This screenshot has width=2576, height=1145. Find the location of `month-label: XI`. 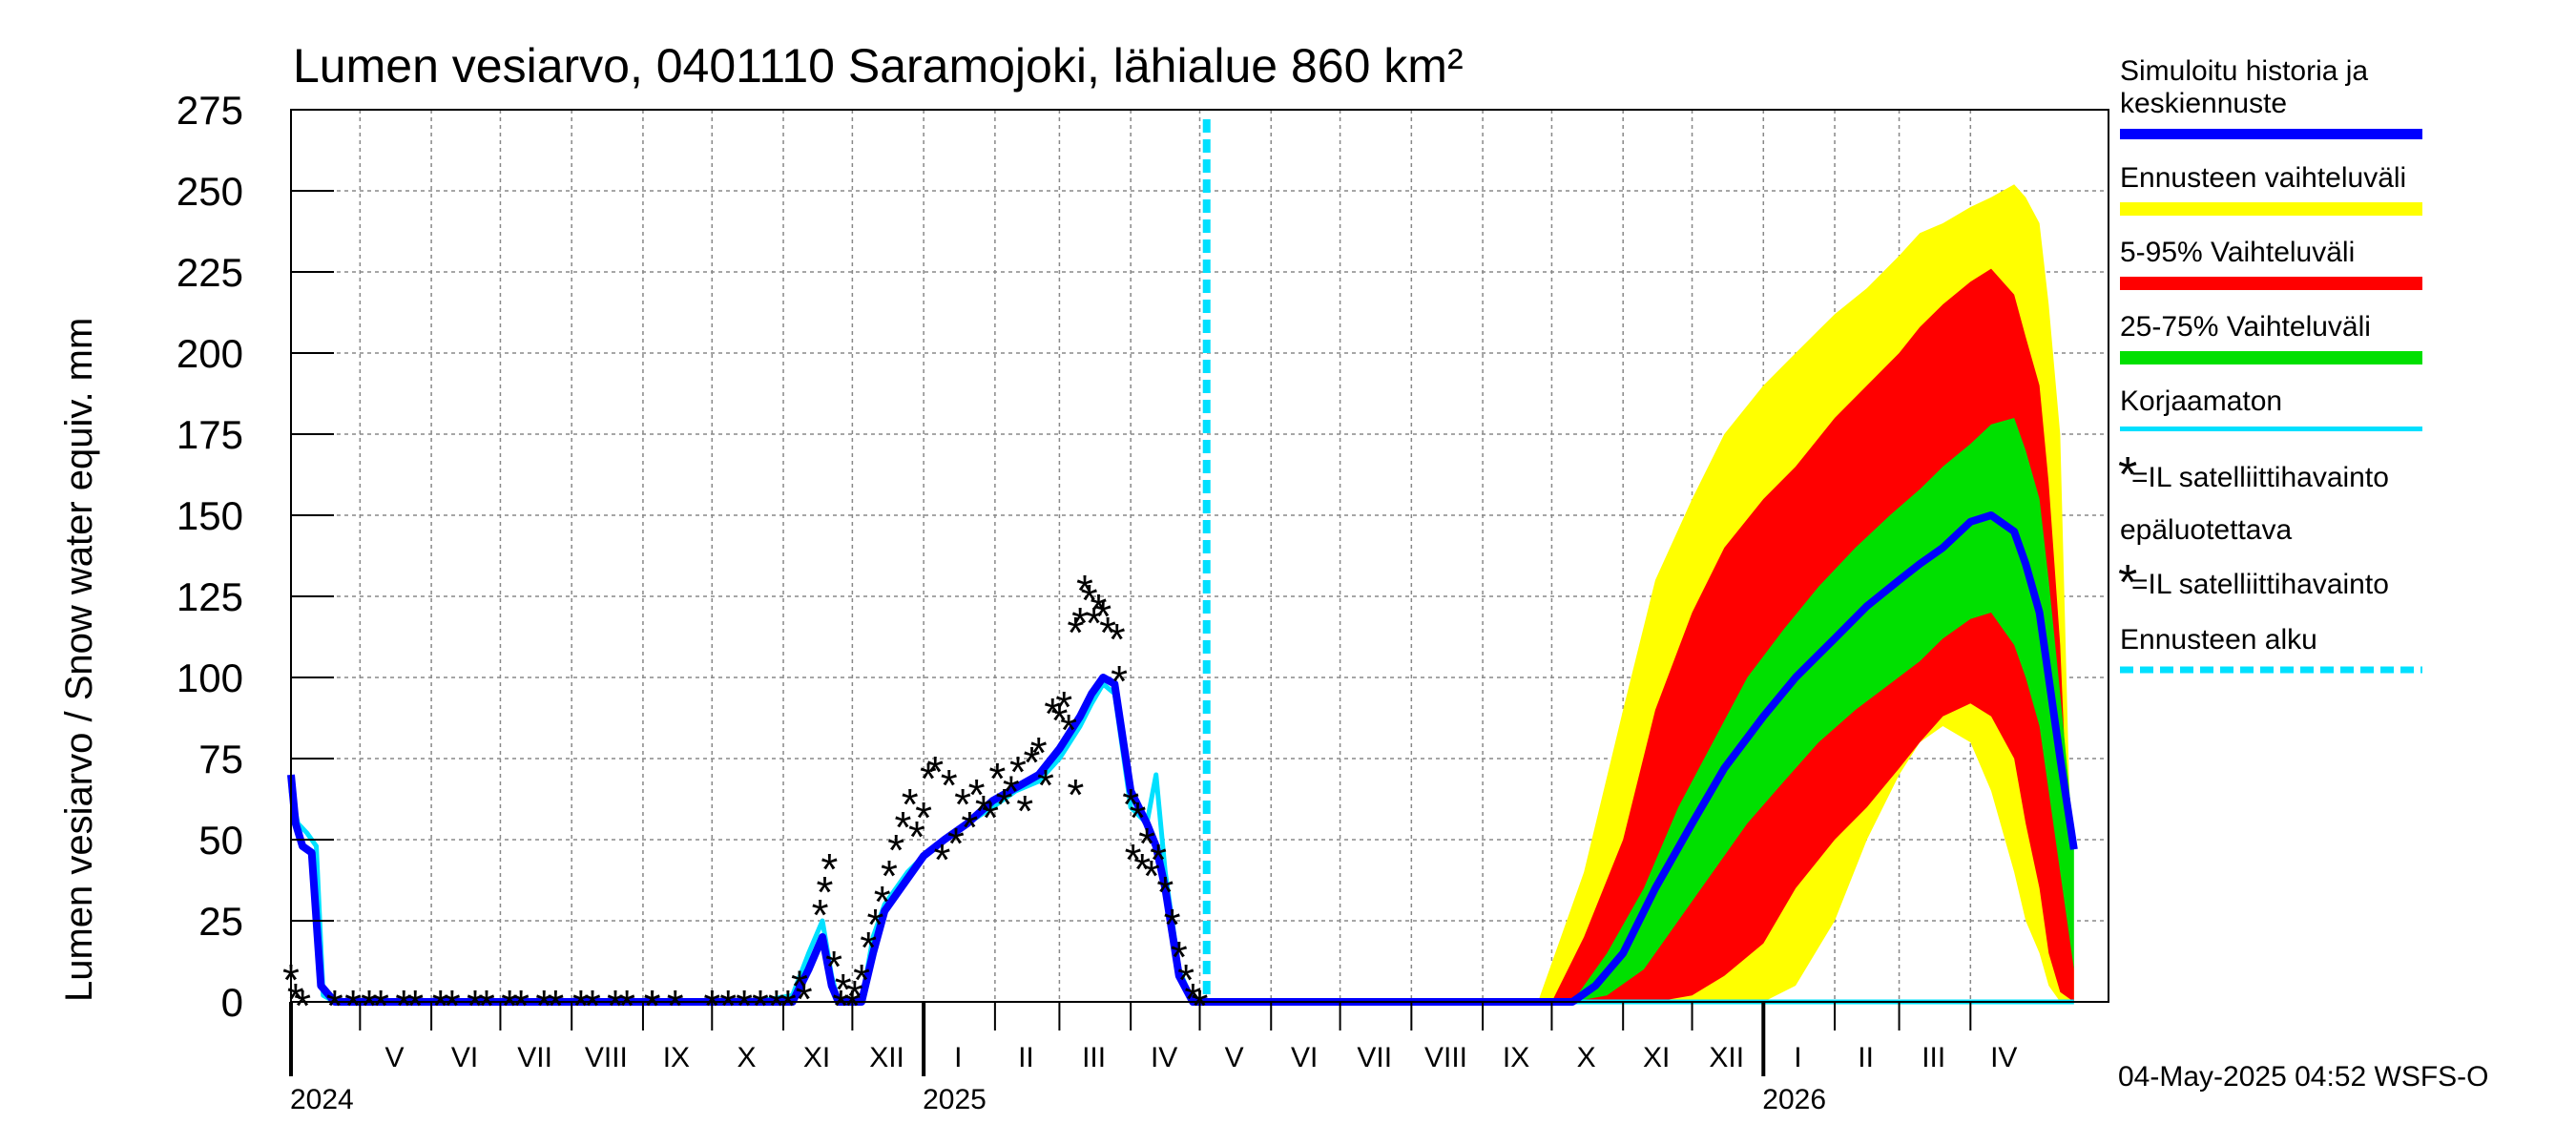

month-label: XI is located at coordinates (1656, 1057).